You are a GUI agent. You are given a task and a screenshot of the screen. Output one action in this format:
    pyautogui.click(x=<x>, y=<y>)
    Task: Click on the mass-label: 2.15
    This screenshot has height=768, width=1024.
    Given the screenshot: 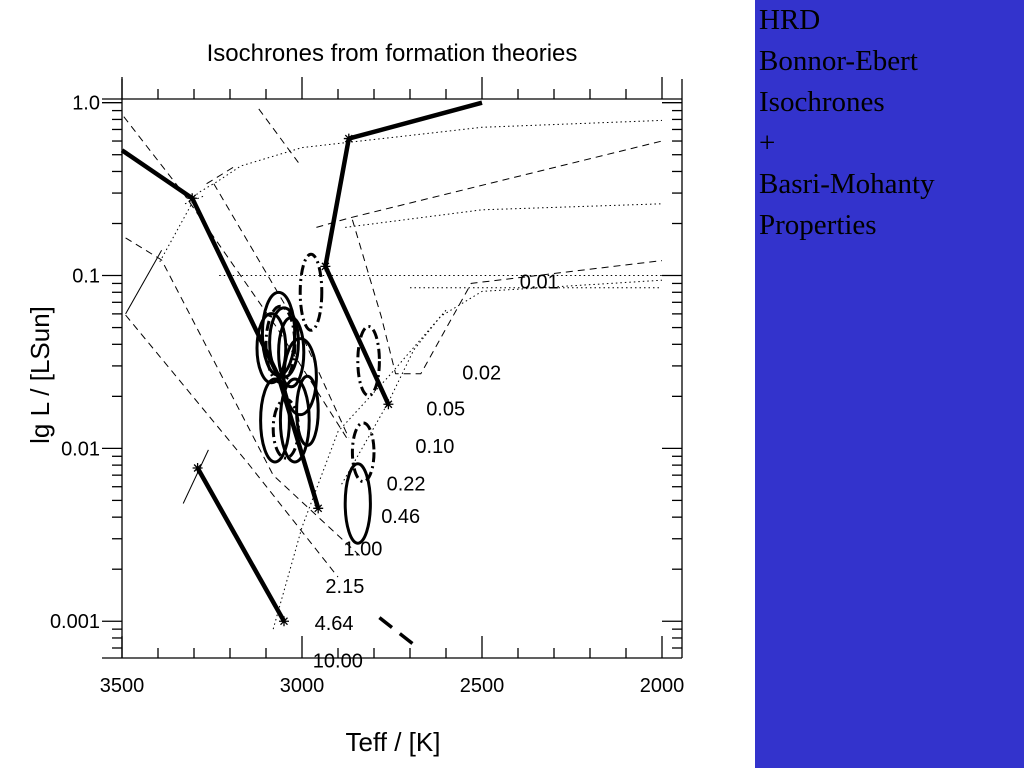 What is the action you would take?
    pyautogui.click(x=344, y=587)
    